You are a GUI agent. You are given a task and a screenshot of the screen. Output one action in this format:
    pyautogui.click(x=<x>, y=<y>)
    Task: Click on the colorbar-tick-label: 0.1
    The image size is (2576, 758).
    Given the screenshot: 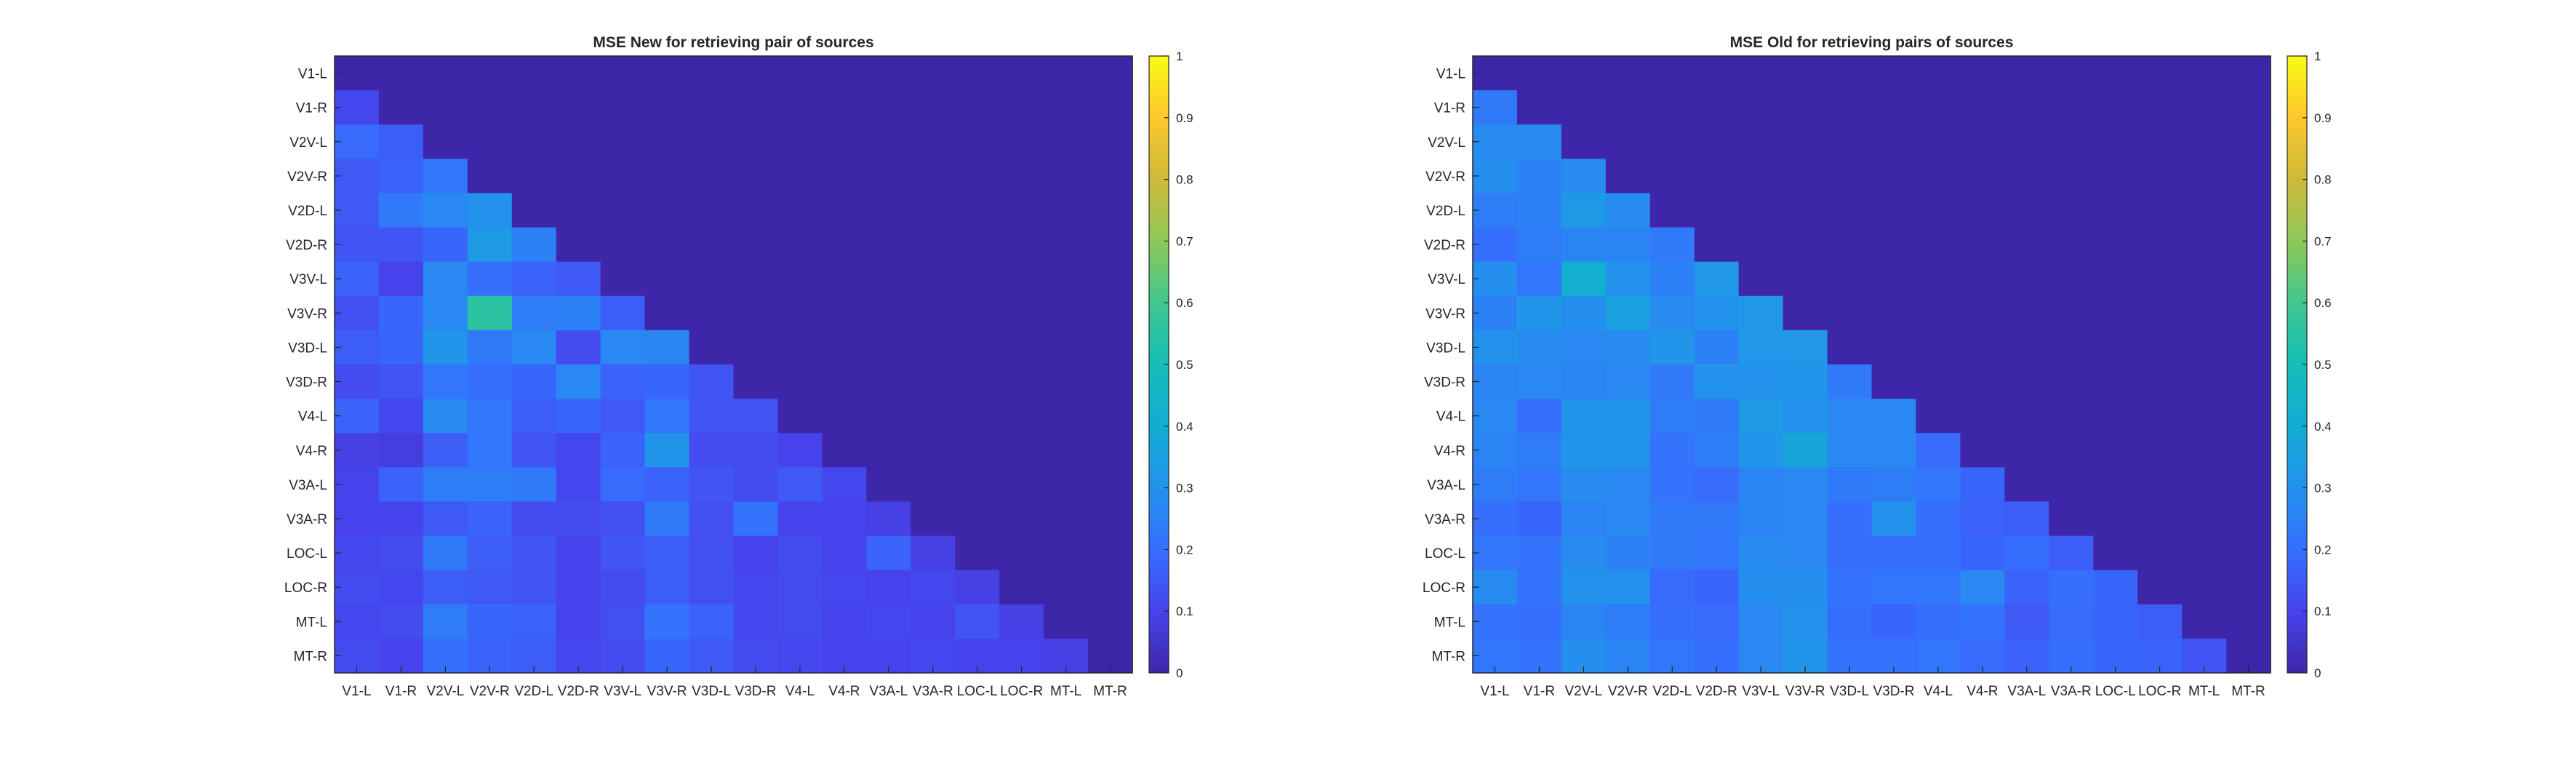 What is the action you would take?
    pyautogui.click(x=1184, y=611)
    